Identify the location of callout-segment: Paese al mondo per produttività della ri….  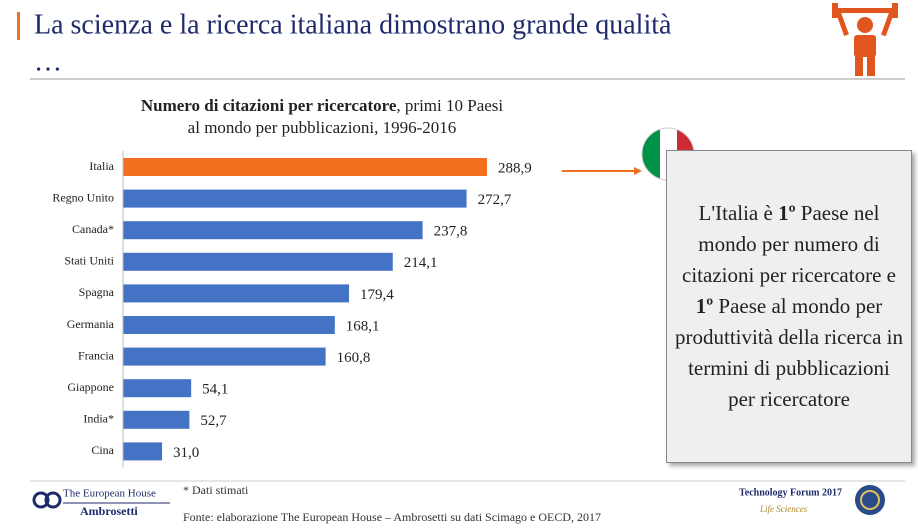
(789, 352).